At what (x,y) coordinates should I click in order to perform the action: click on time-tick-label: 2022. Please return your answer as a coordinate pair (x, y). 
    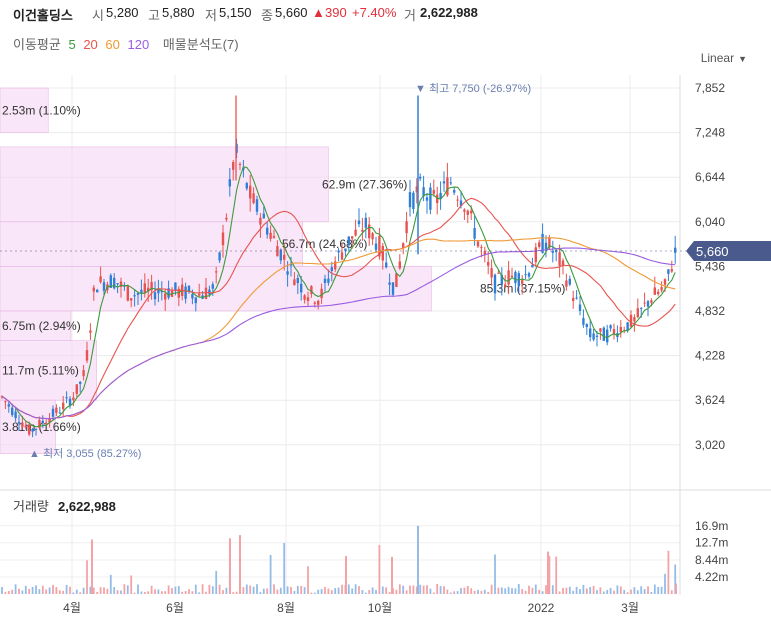
    Looking at the image, I should click on (541, 608).